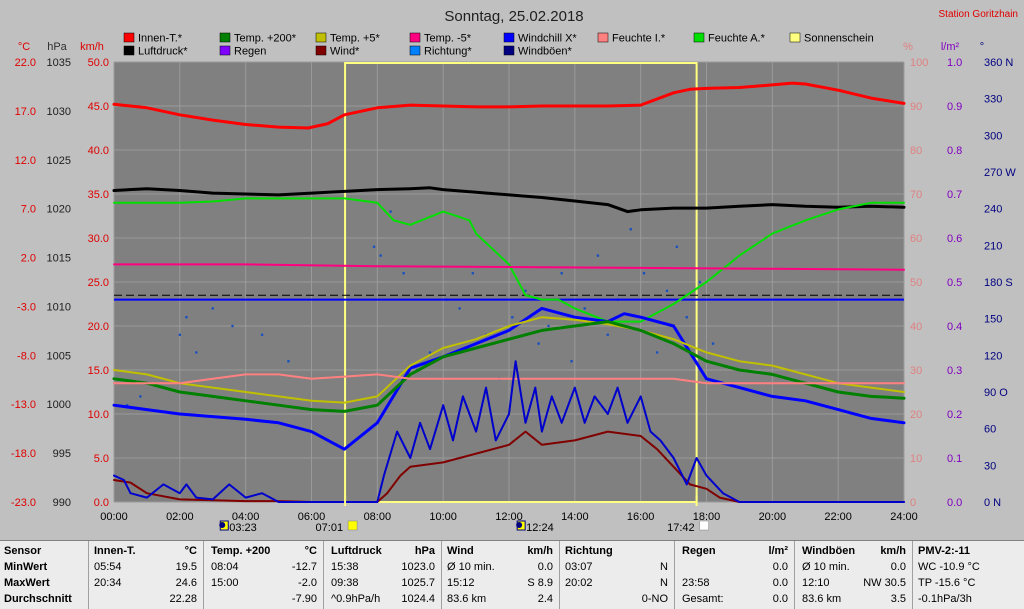 The image size is (1024, 609). Describe the element at coordinates (59, 307) in the screenshot. I see `y-tick-label: 1010` at that location.